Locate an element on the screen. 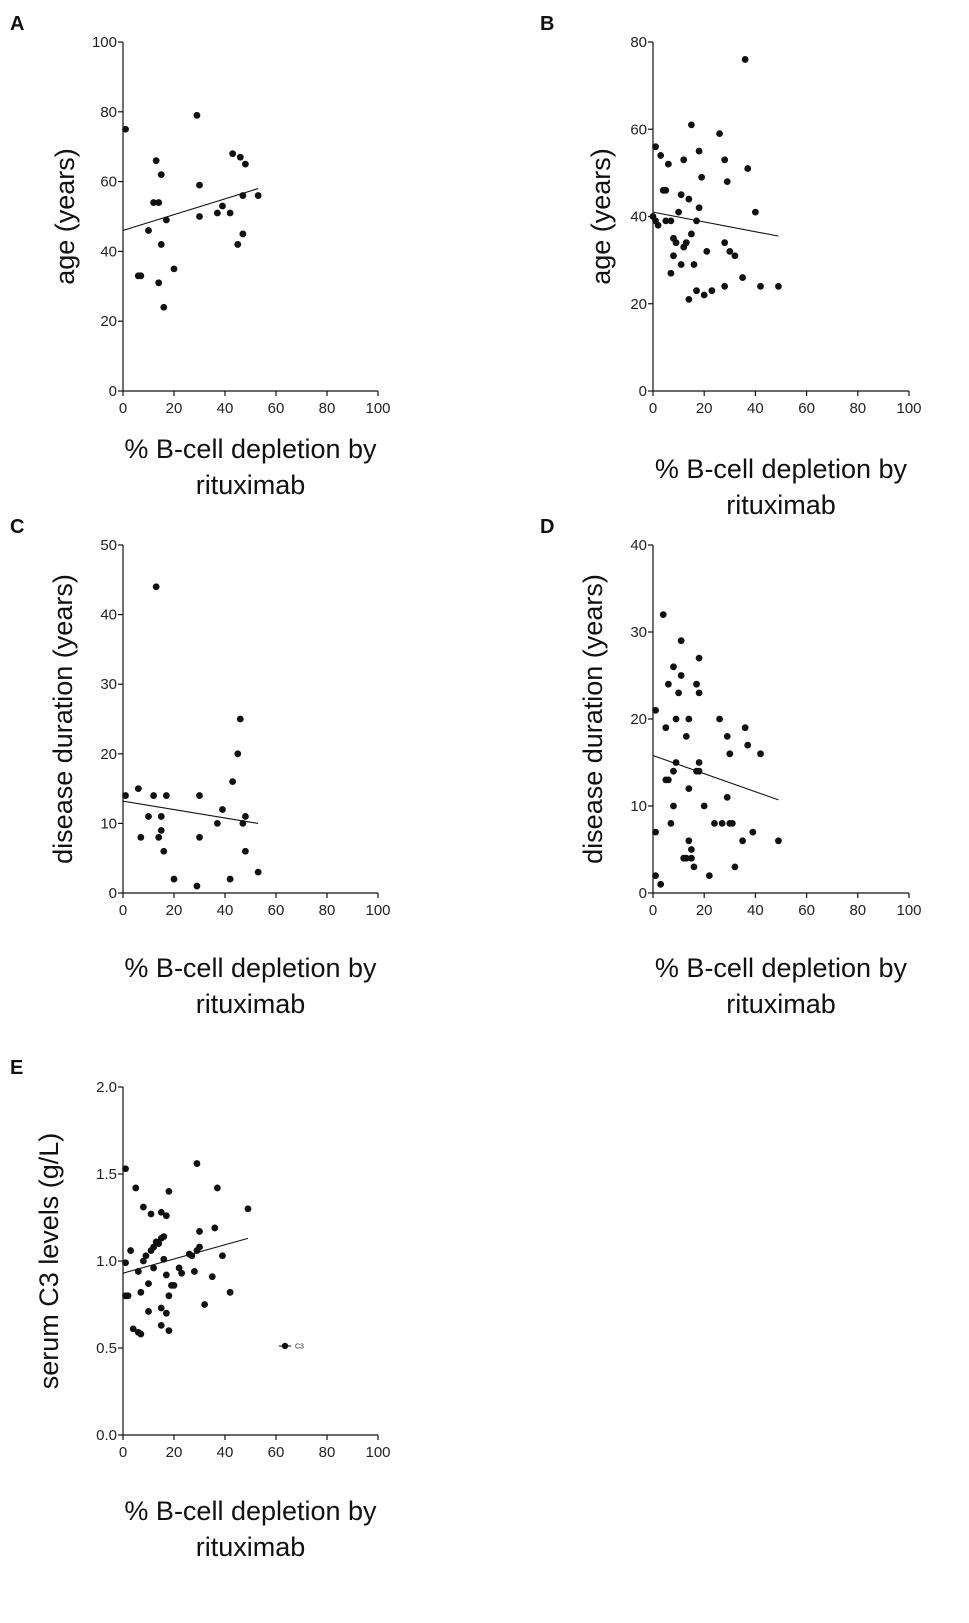 The image size is (969, 1623). y-tick-label: 1.0 is located at coordinates (106, 1261).